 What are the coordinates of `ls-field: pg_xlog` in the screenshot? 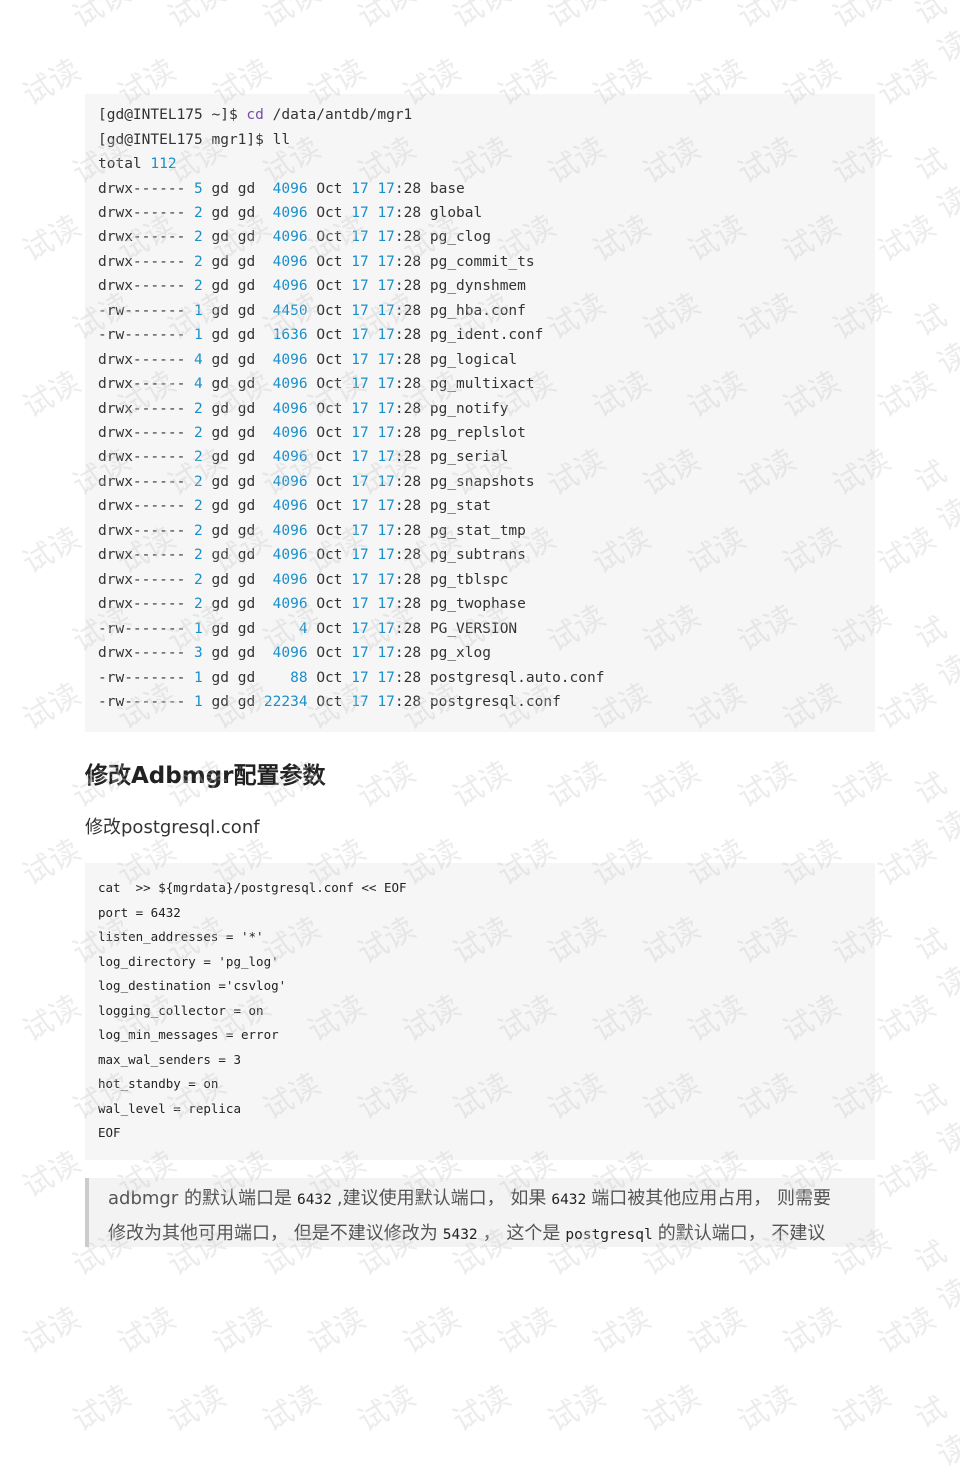 It's located at (460, 653).